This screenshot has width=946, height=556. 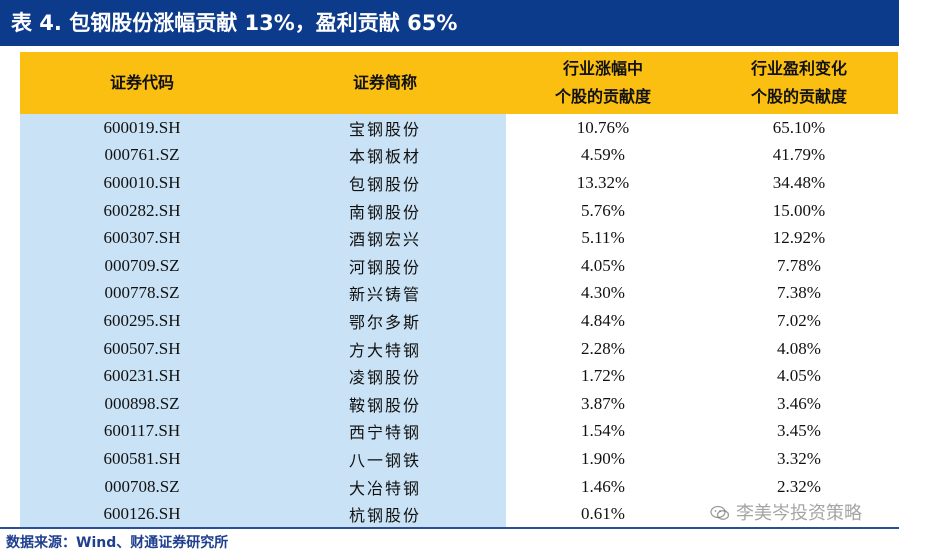 I want to click on cell-profit-contribution: 3.45%, so click(x=799, y=431).